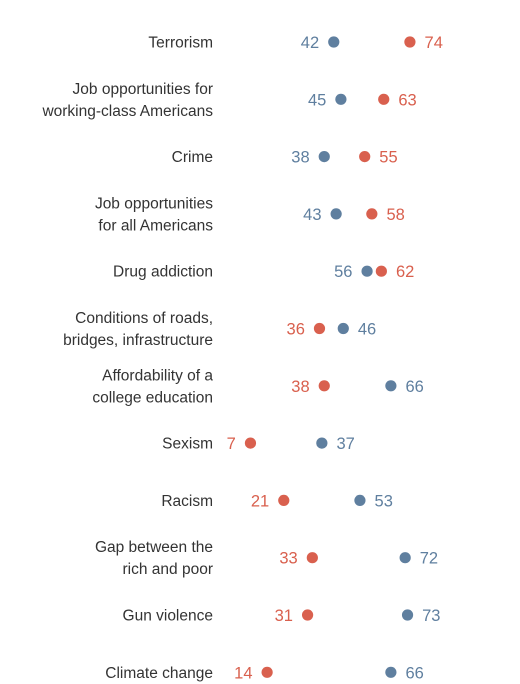 The image size is (520, 684). I want to click on chart-row: Crime 38 55, so click(285, 158).